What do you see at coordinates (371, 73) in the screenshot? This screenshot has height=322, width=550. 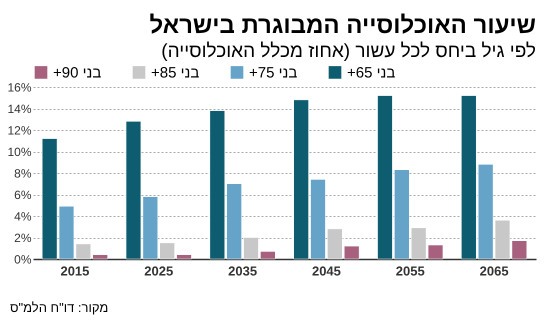 I see `legend-label: בני 65+` at bounding box center [371, 73].